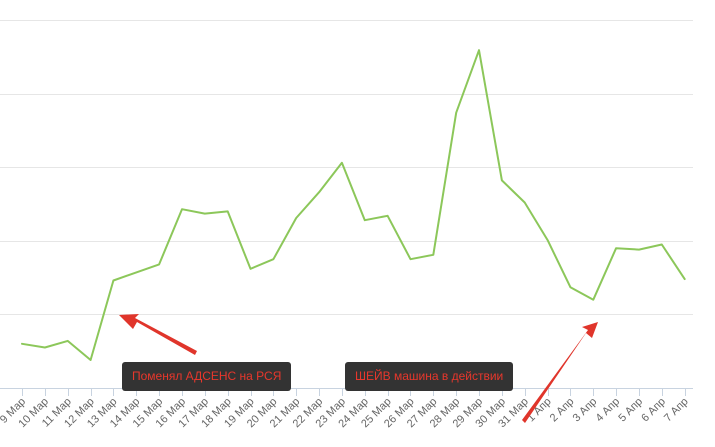  What do you see at coordinates (608, 410) in the screenshot?
I see `x-tick-label: 4 Апр` at bounding box center [608, 410].